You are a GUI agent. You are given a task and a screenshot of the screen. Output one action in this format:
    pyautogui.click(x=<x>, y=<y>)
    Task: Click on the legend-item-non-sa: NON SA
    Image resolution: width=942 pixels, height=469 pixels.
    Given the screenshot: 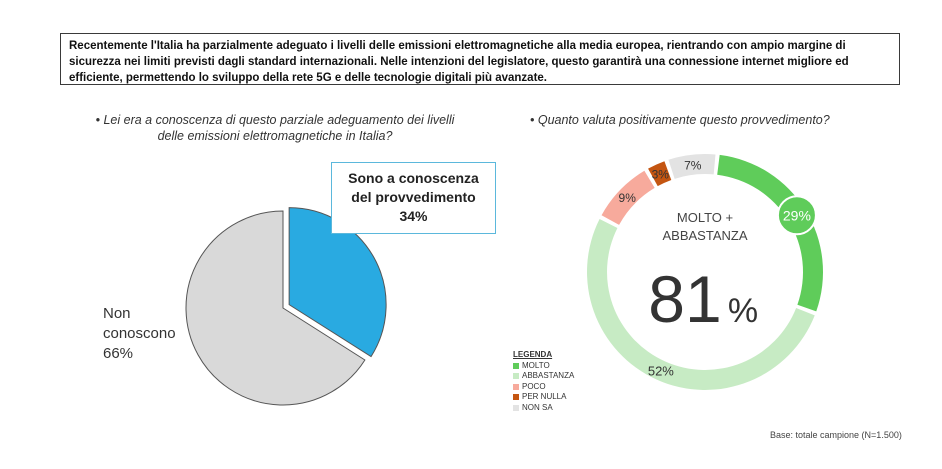 What is the action you would take?
    pyautogui.click(x=543, y=408)
    